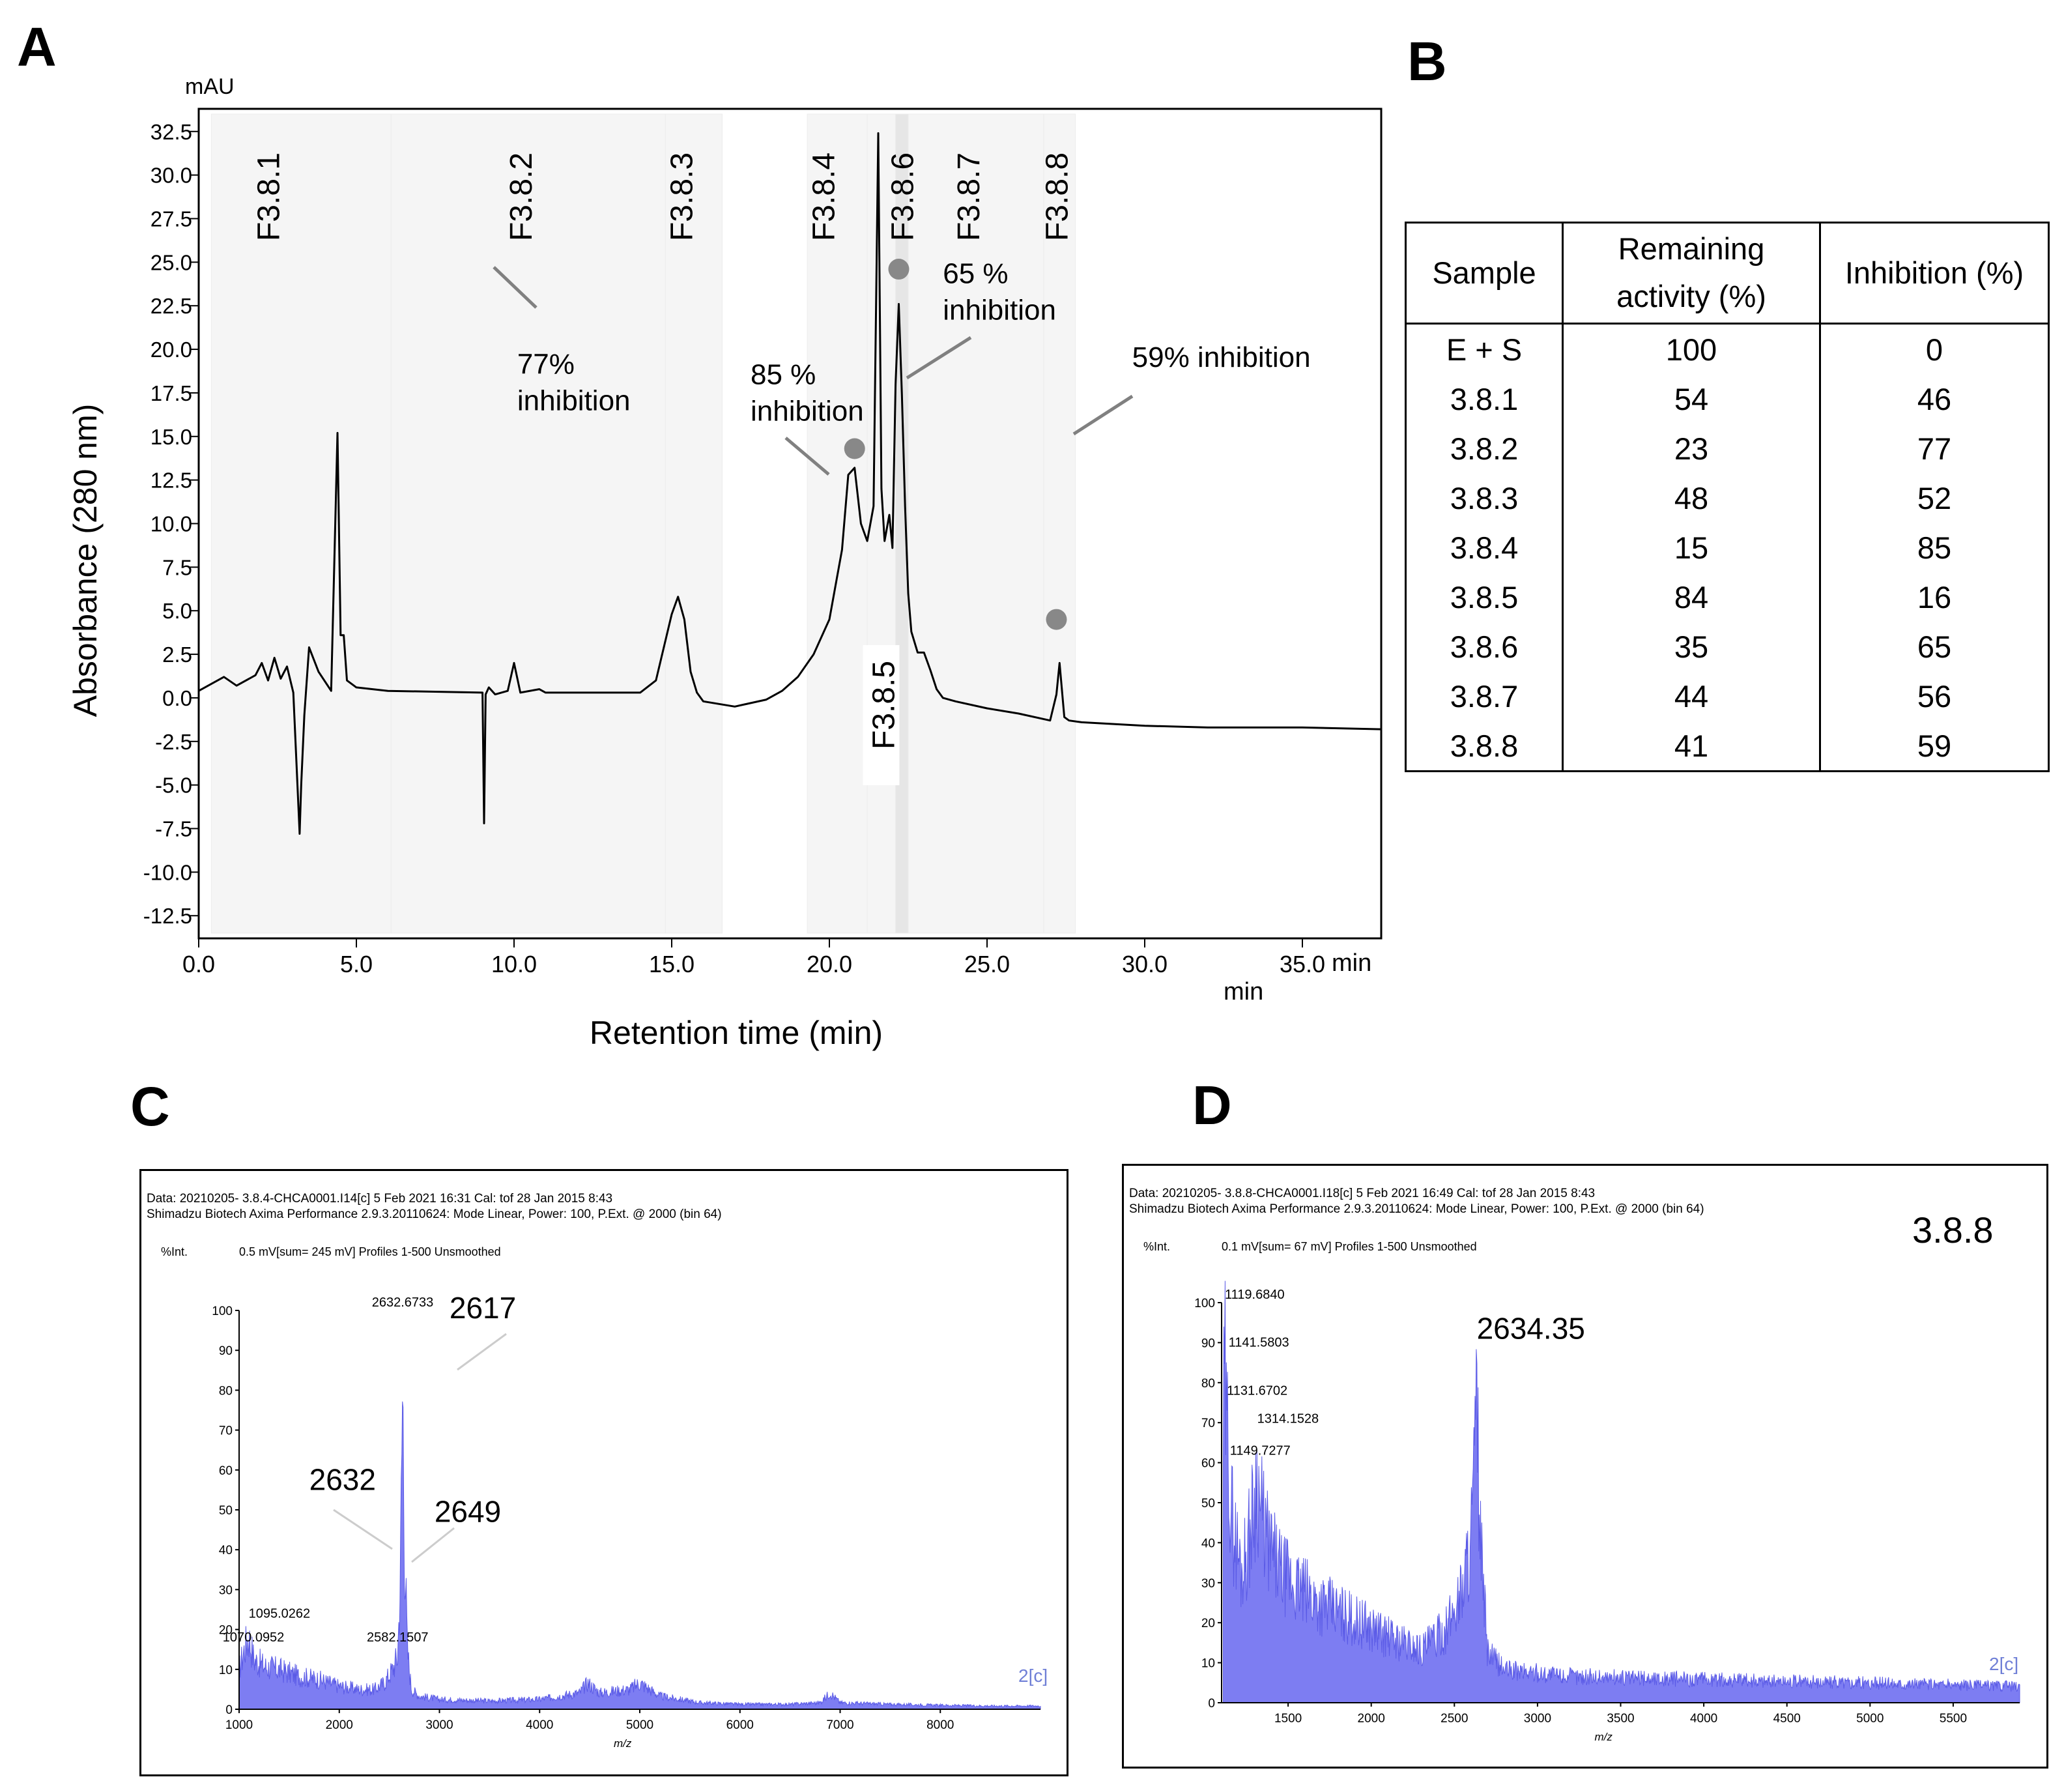  What do you see at coordinates (1703, 1719) in the screenshot?
I see `ms-x-tick-label-5: 4000` at bounding box center [1703, 1719].